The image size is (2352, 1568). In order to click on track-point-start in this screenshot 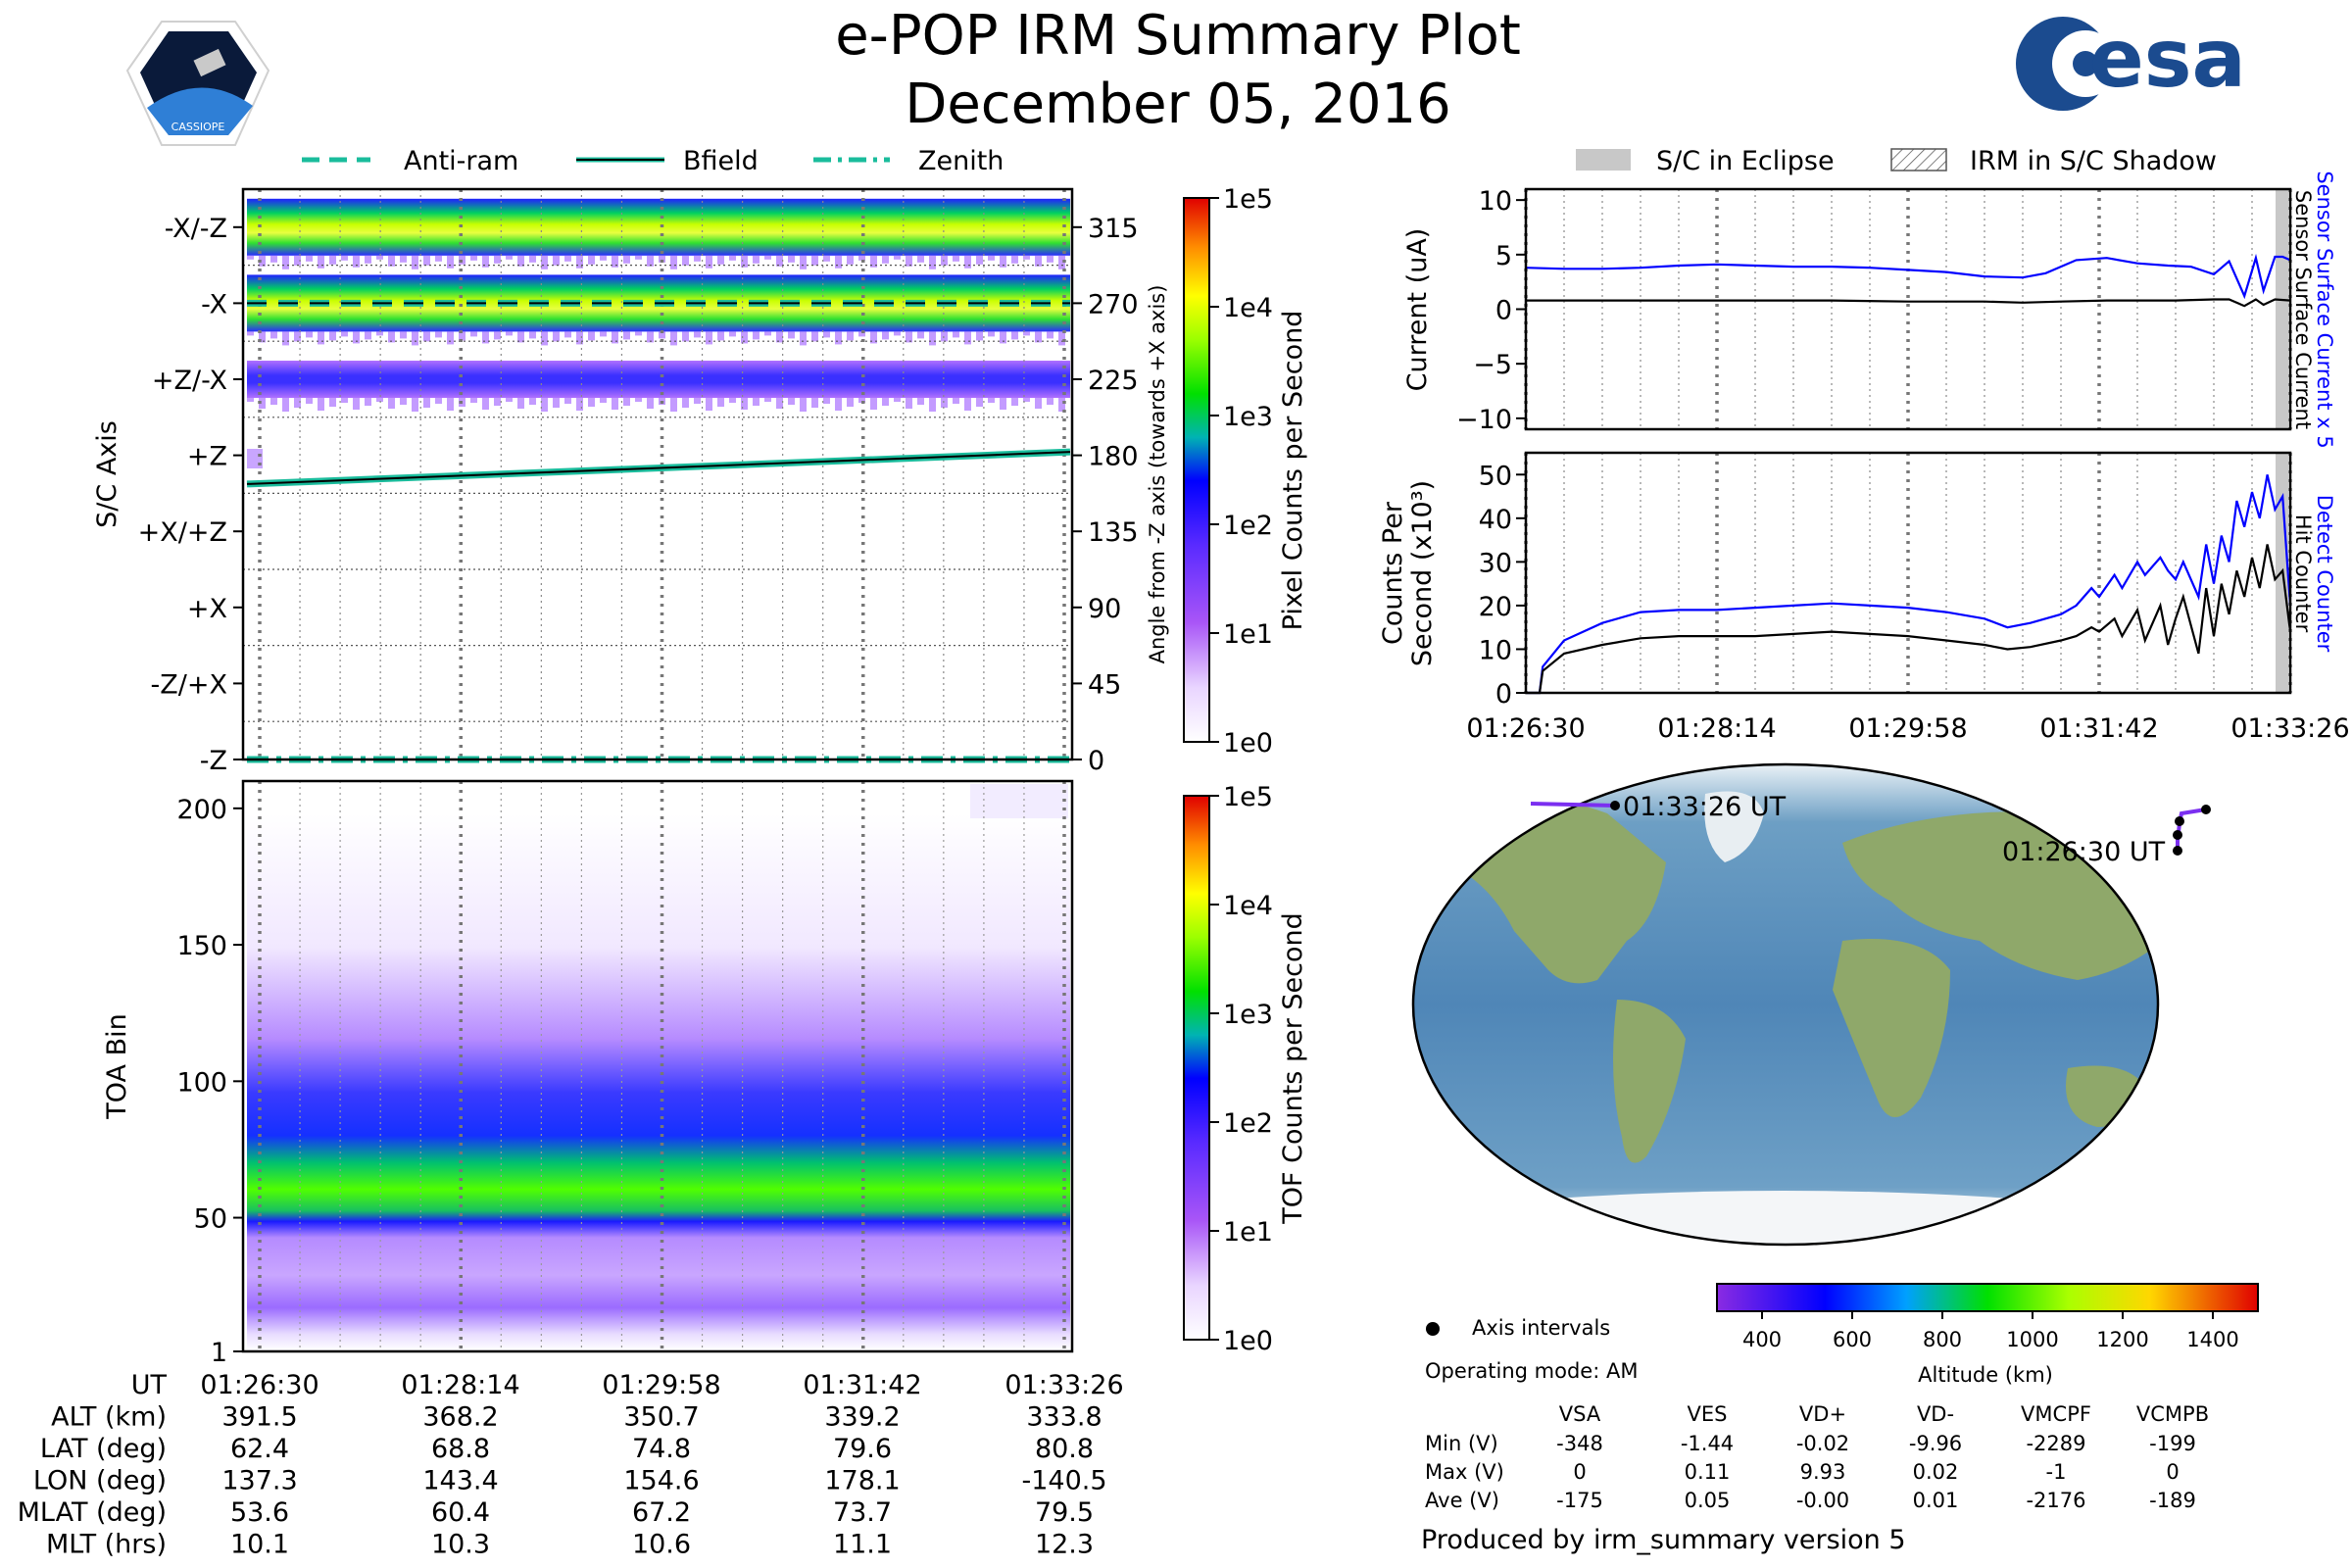, I will do `click(2177, 851)`.